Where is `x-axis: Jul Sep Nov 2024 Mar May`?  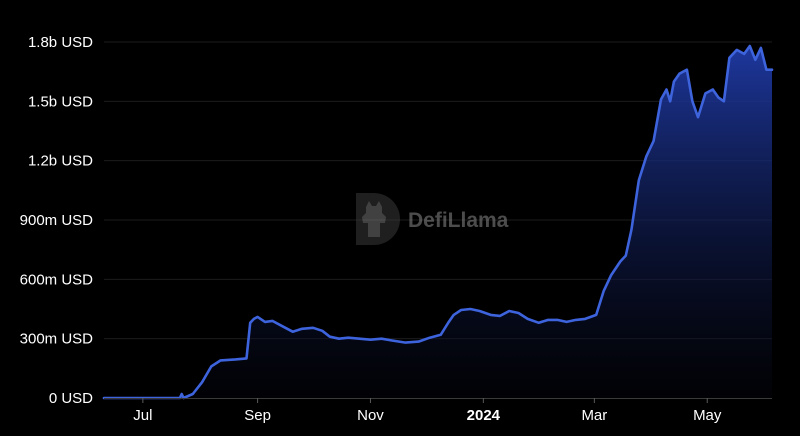
x-axis: Jul Sep Nov 2024 Mar May is located at coordinates (427, 411).